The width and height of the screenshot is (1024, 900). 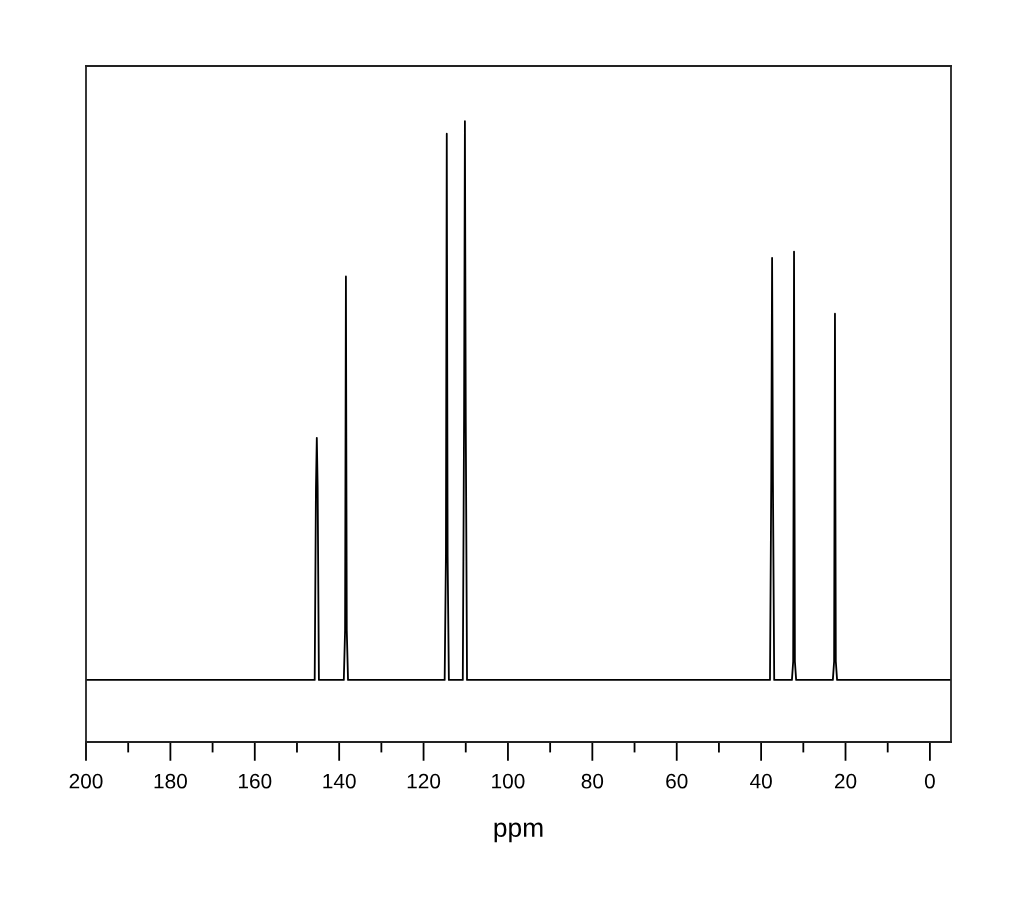 I want to click on x-tick-label: 20, so click(x=845, y=781).